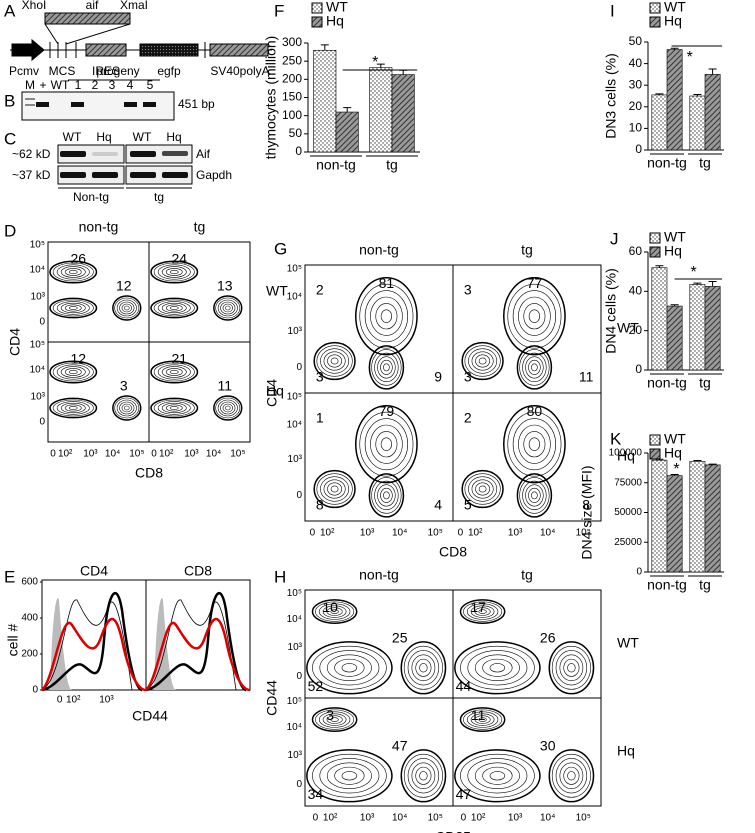 This screenshot has width=755, height=833. Describe the element at coordinates (316, 794) in the screenshot. I see `gate-value: 34` at that location.